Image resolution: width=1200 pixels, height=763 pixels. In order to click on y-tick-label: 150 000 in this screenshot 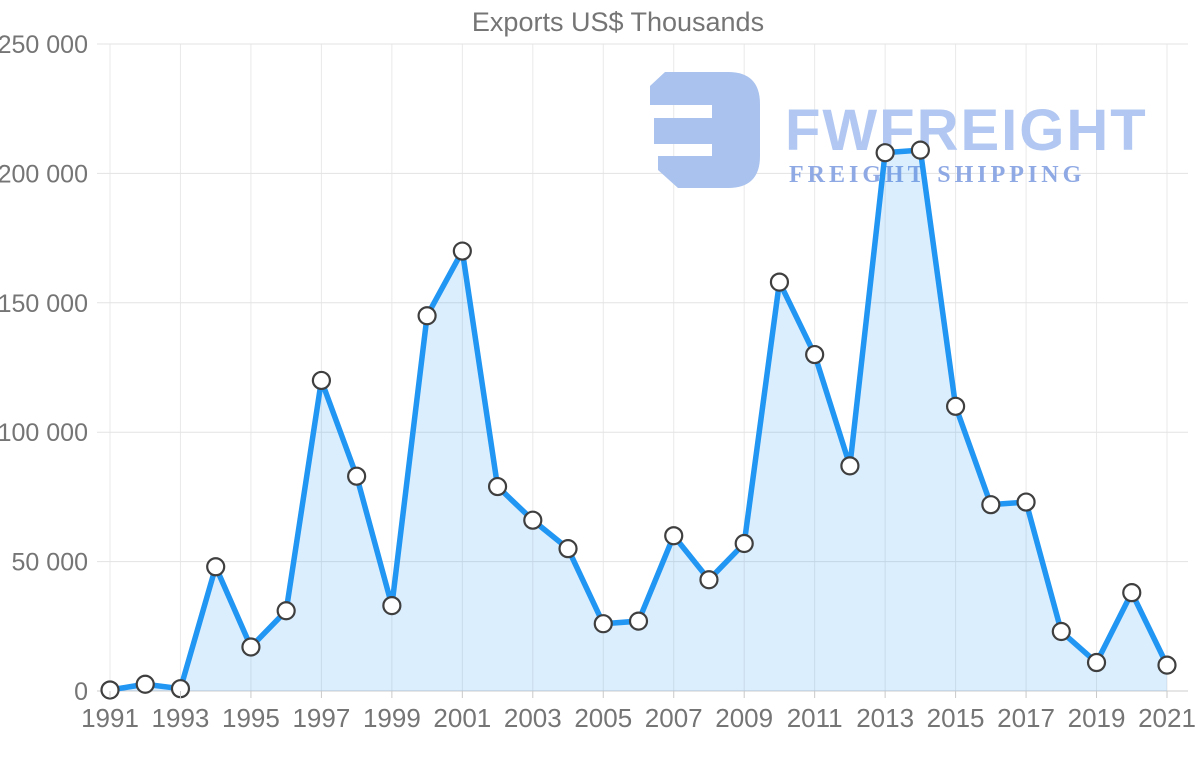, I will do `click(44, 304)`.